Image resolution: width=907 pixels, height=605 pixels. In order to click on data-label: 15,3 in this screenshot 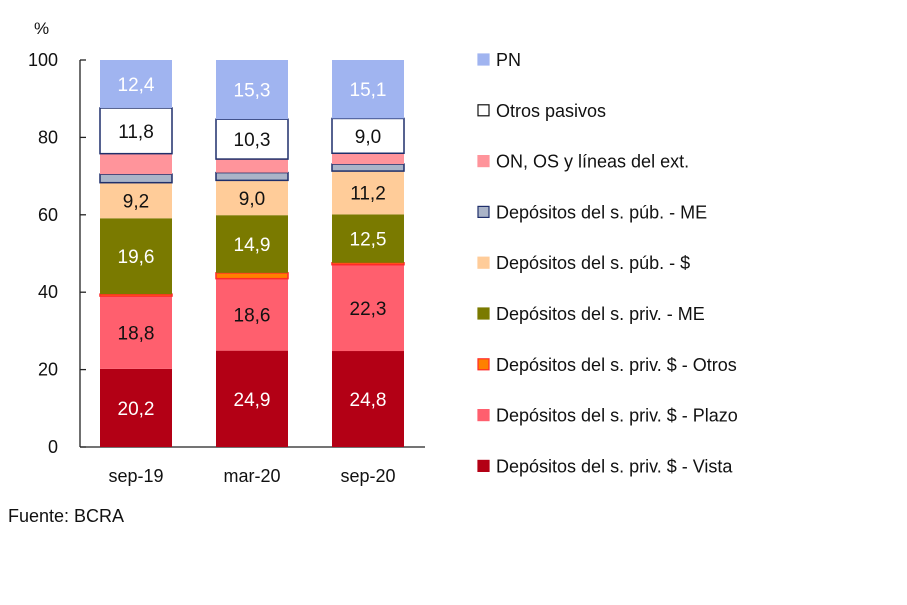, I will do `click(252, 91)`.